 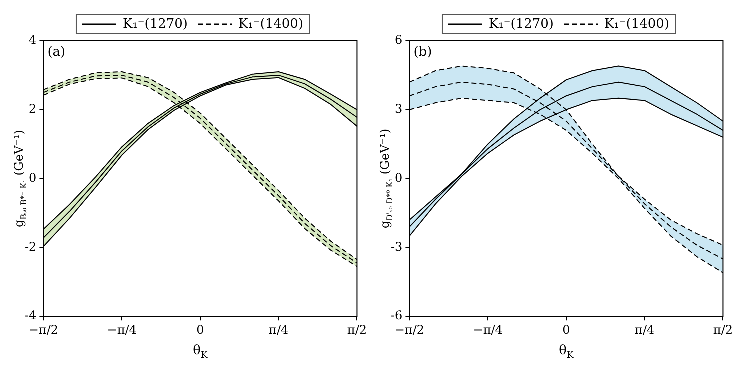 I want to click on y-tick-label: 3, so click(x=399, y=109).